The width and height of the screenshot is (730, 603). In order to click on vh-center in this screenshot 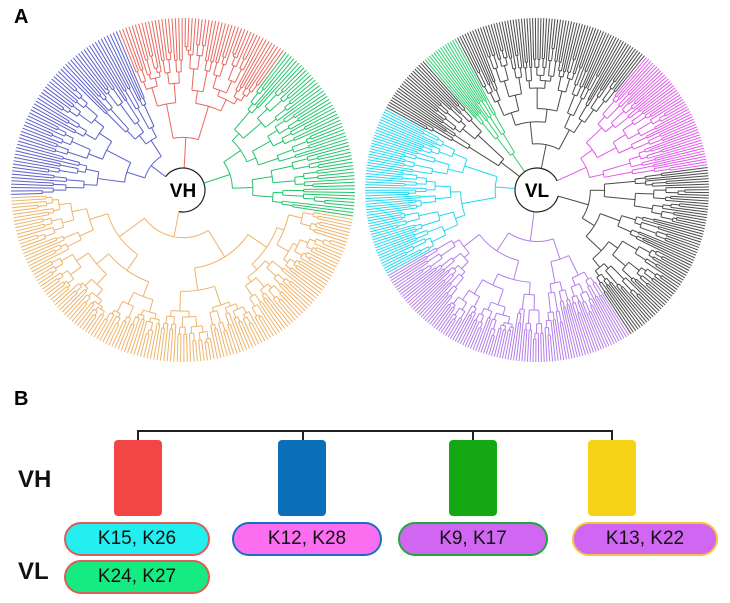, I will do `click(183, 190)`.